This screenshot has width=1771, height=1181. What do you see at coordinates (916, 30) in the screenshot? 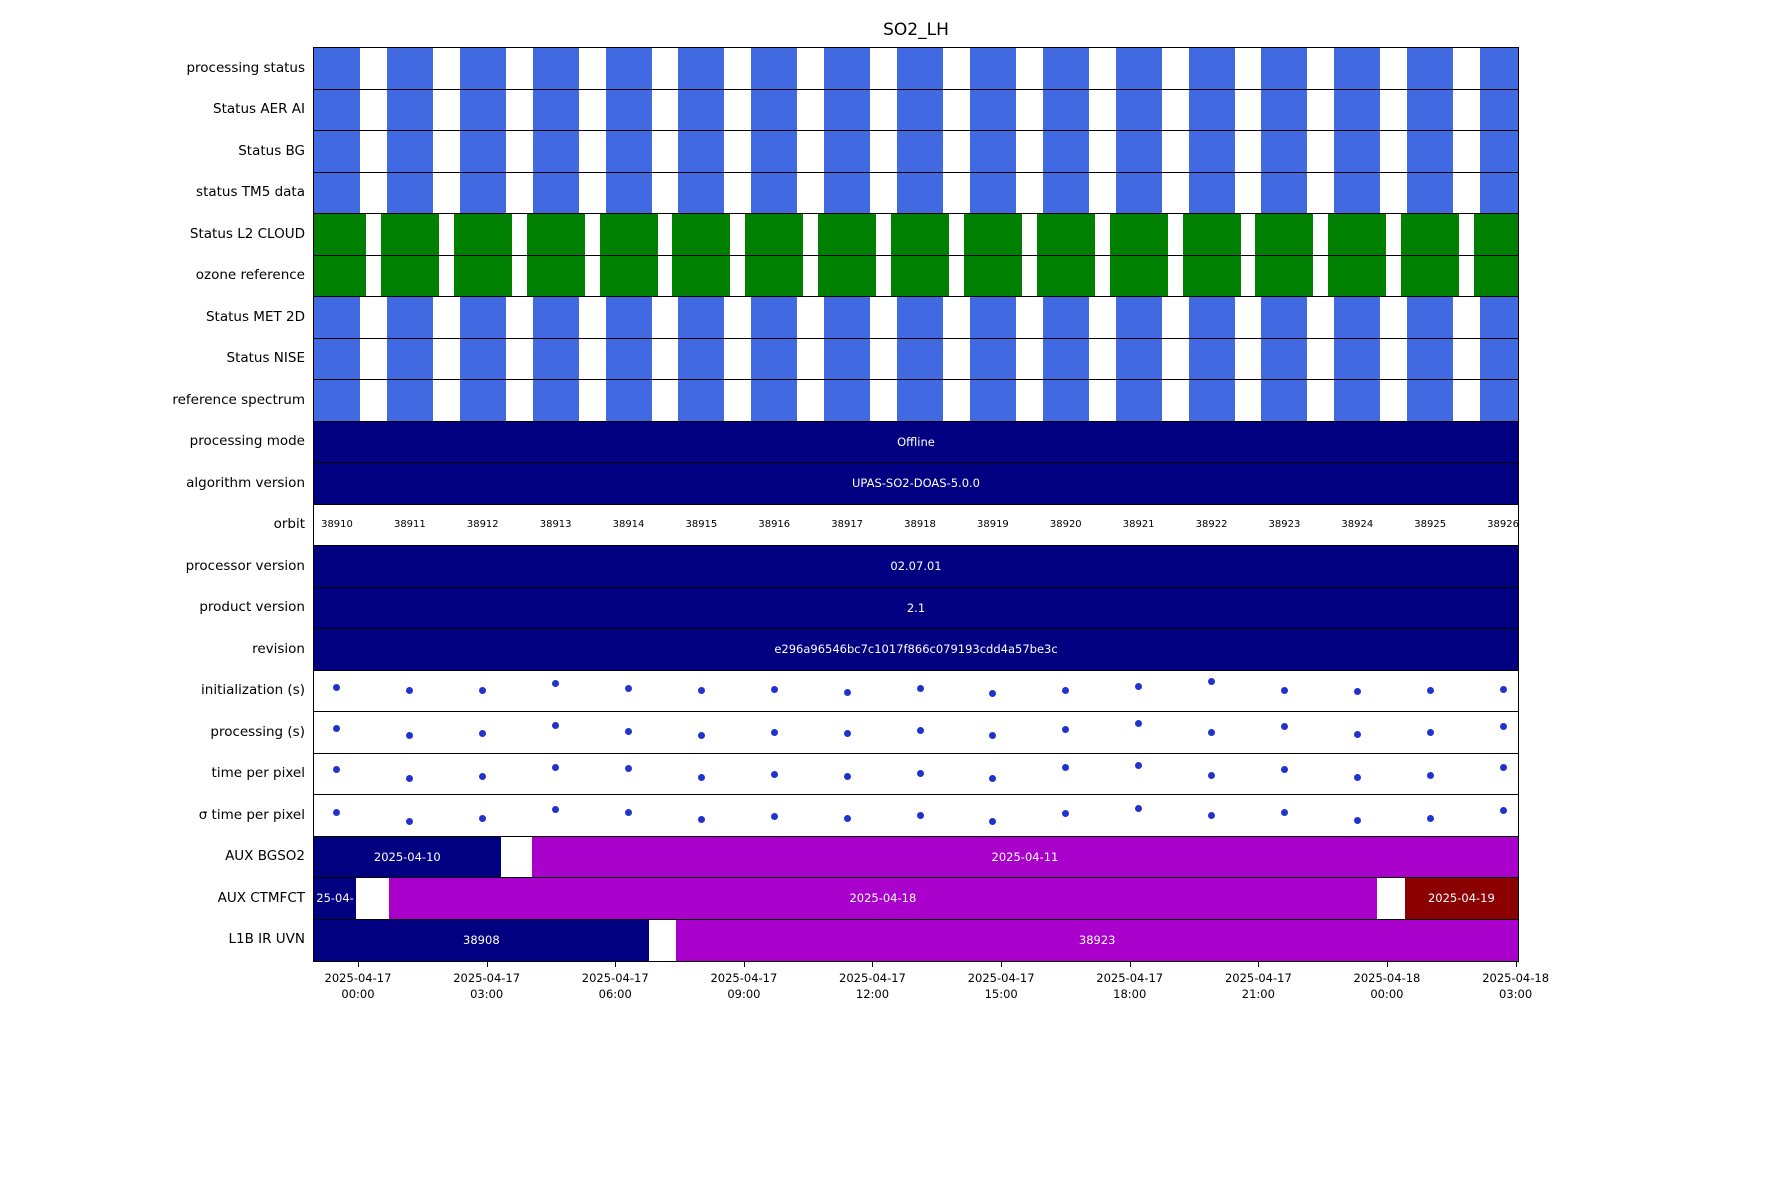
I see `chart-title: SO2_LH` at bounding box center [916, 30].